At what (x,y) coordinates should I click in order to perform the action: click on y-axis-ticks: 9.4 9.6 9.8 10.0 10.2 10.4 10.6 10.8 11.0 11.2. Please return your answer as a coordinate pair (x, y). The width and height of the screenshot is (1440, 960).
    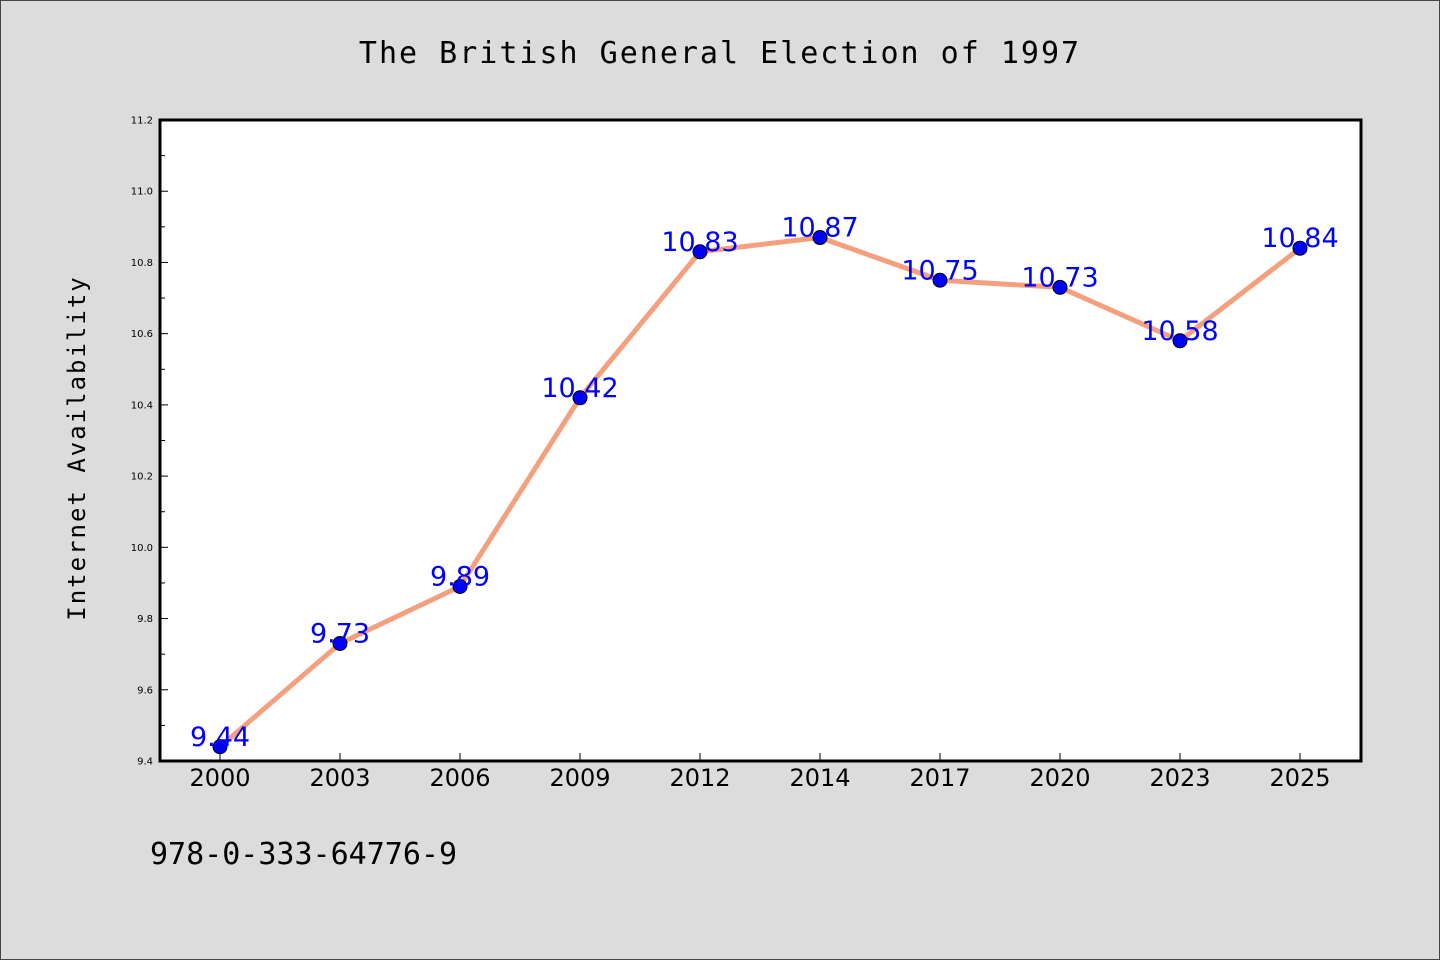
    Looking at the image, I should click on (149, 442).